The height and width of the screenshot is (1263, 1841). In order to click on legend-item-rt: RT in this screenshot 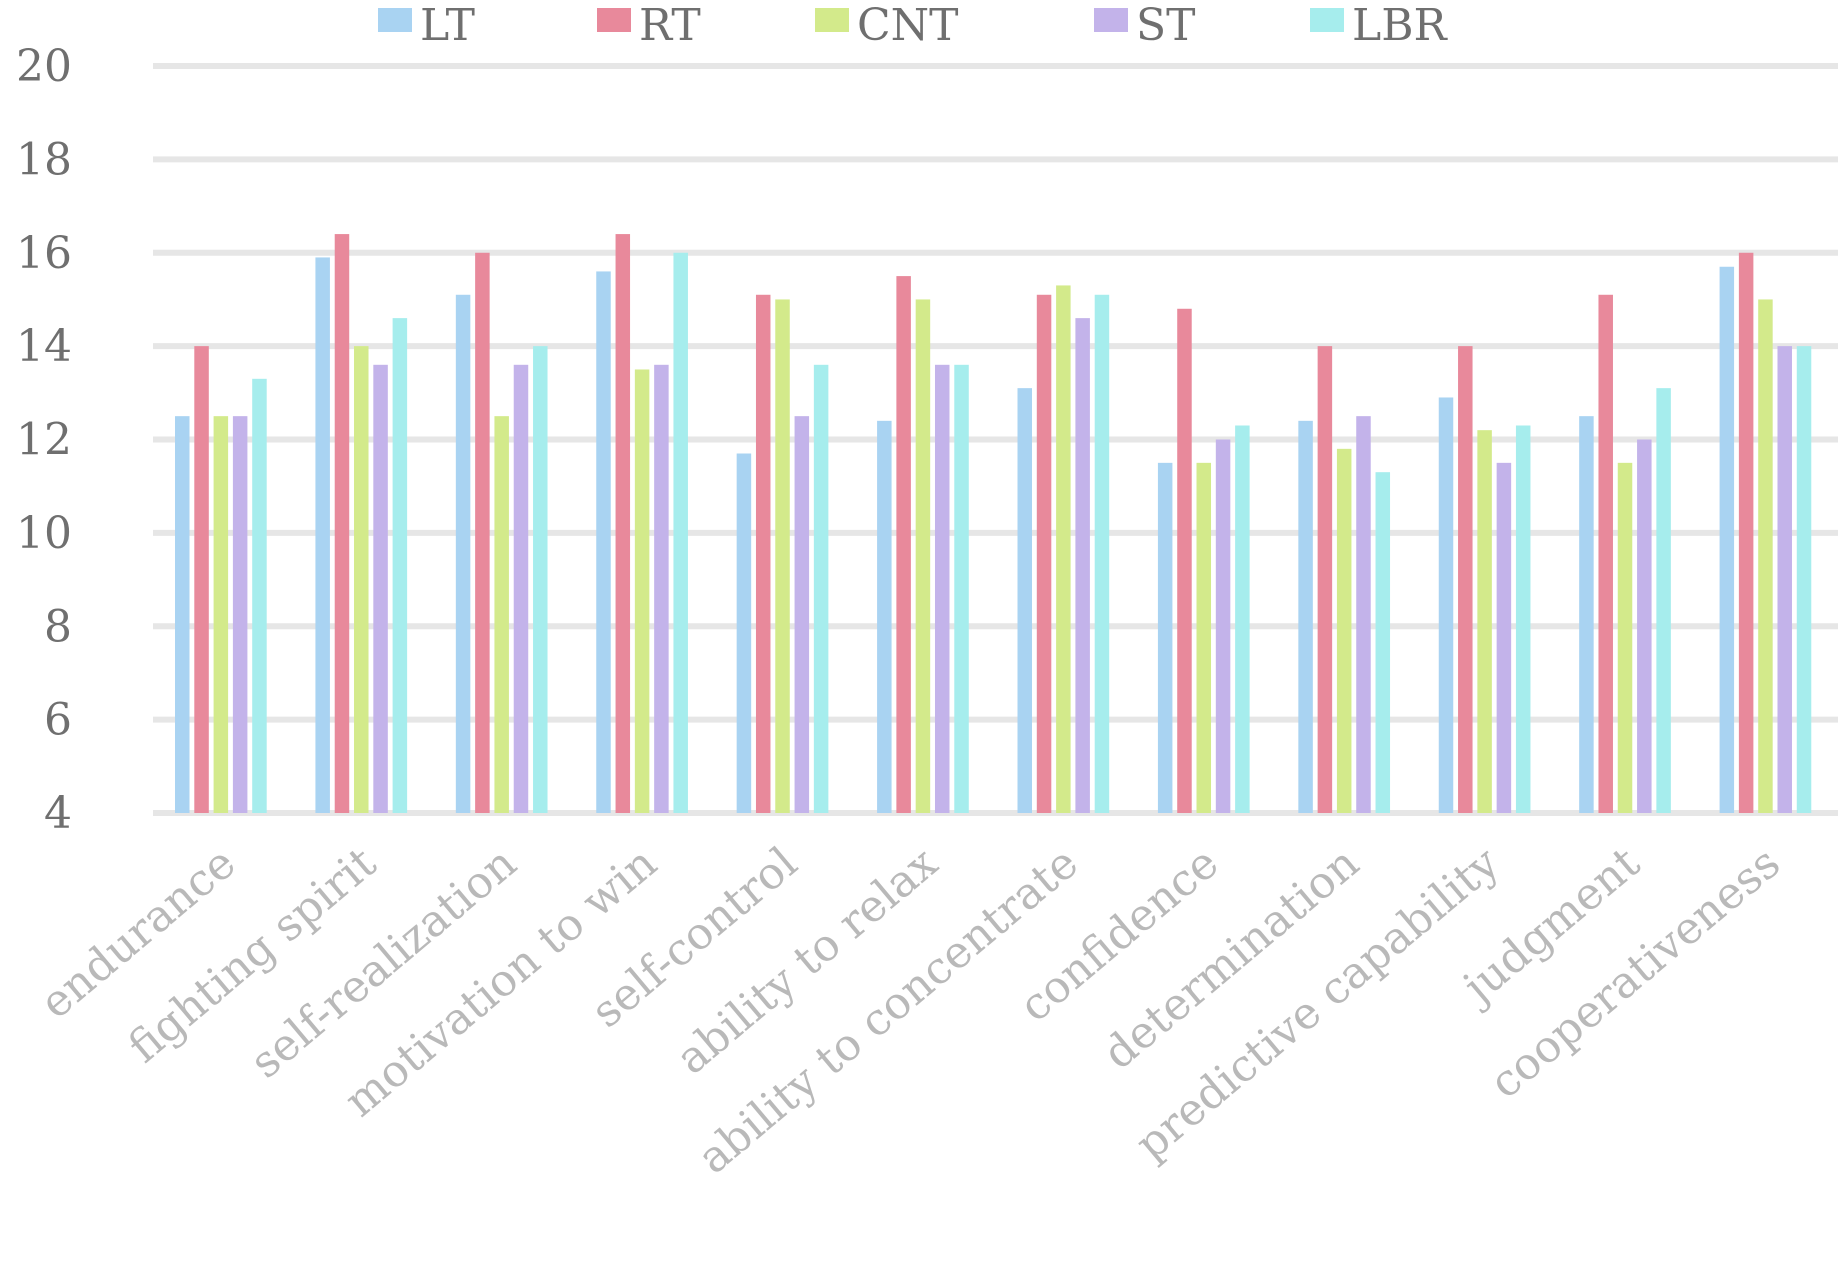, I will do `click(649, 25)`.